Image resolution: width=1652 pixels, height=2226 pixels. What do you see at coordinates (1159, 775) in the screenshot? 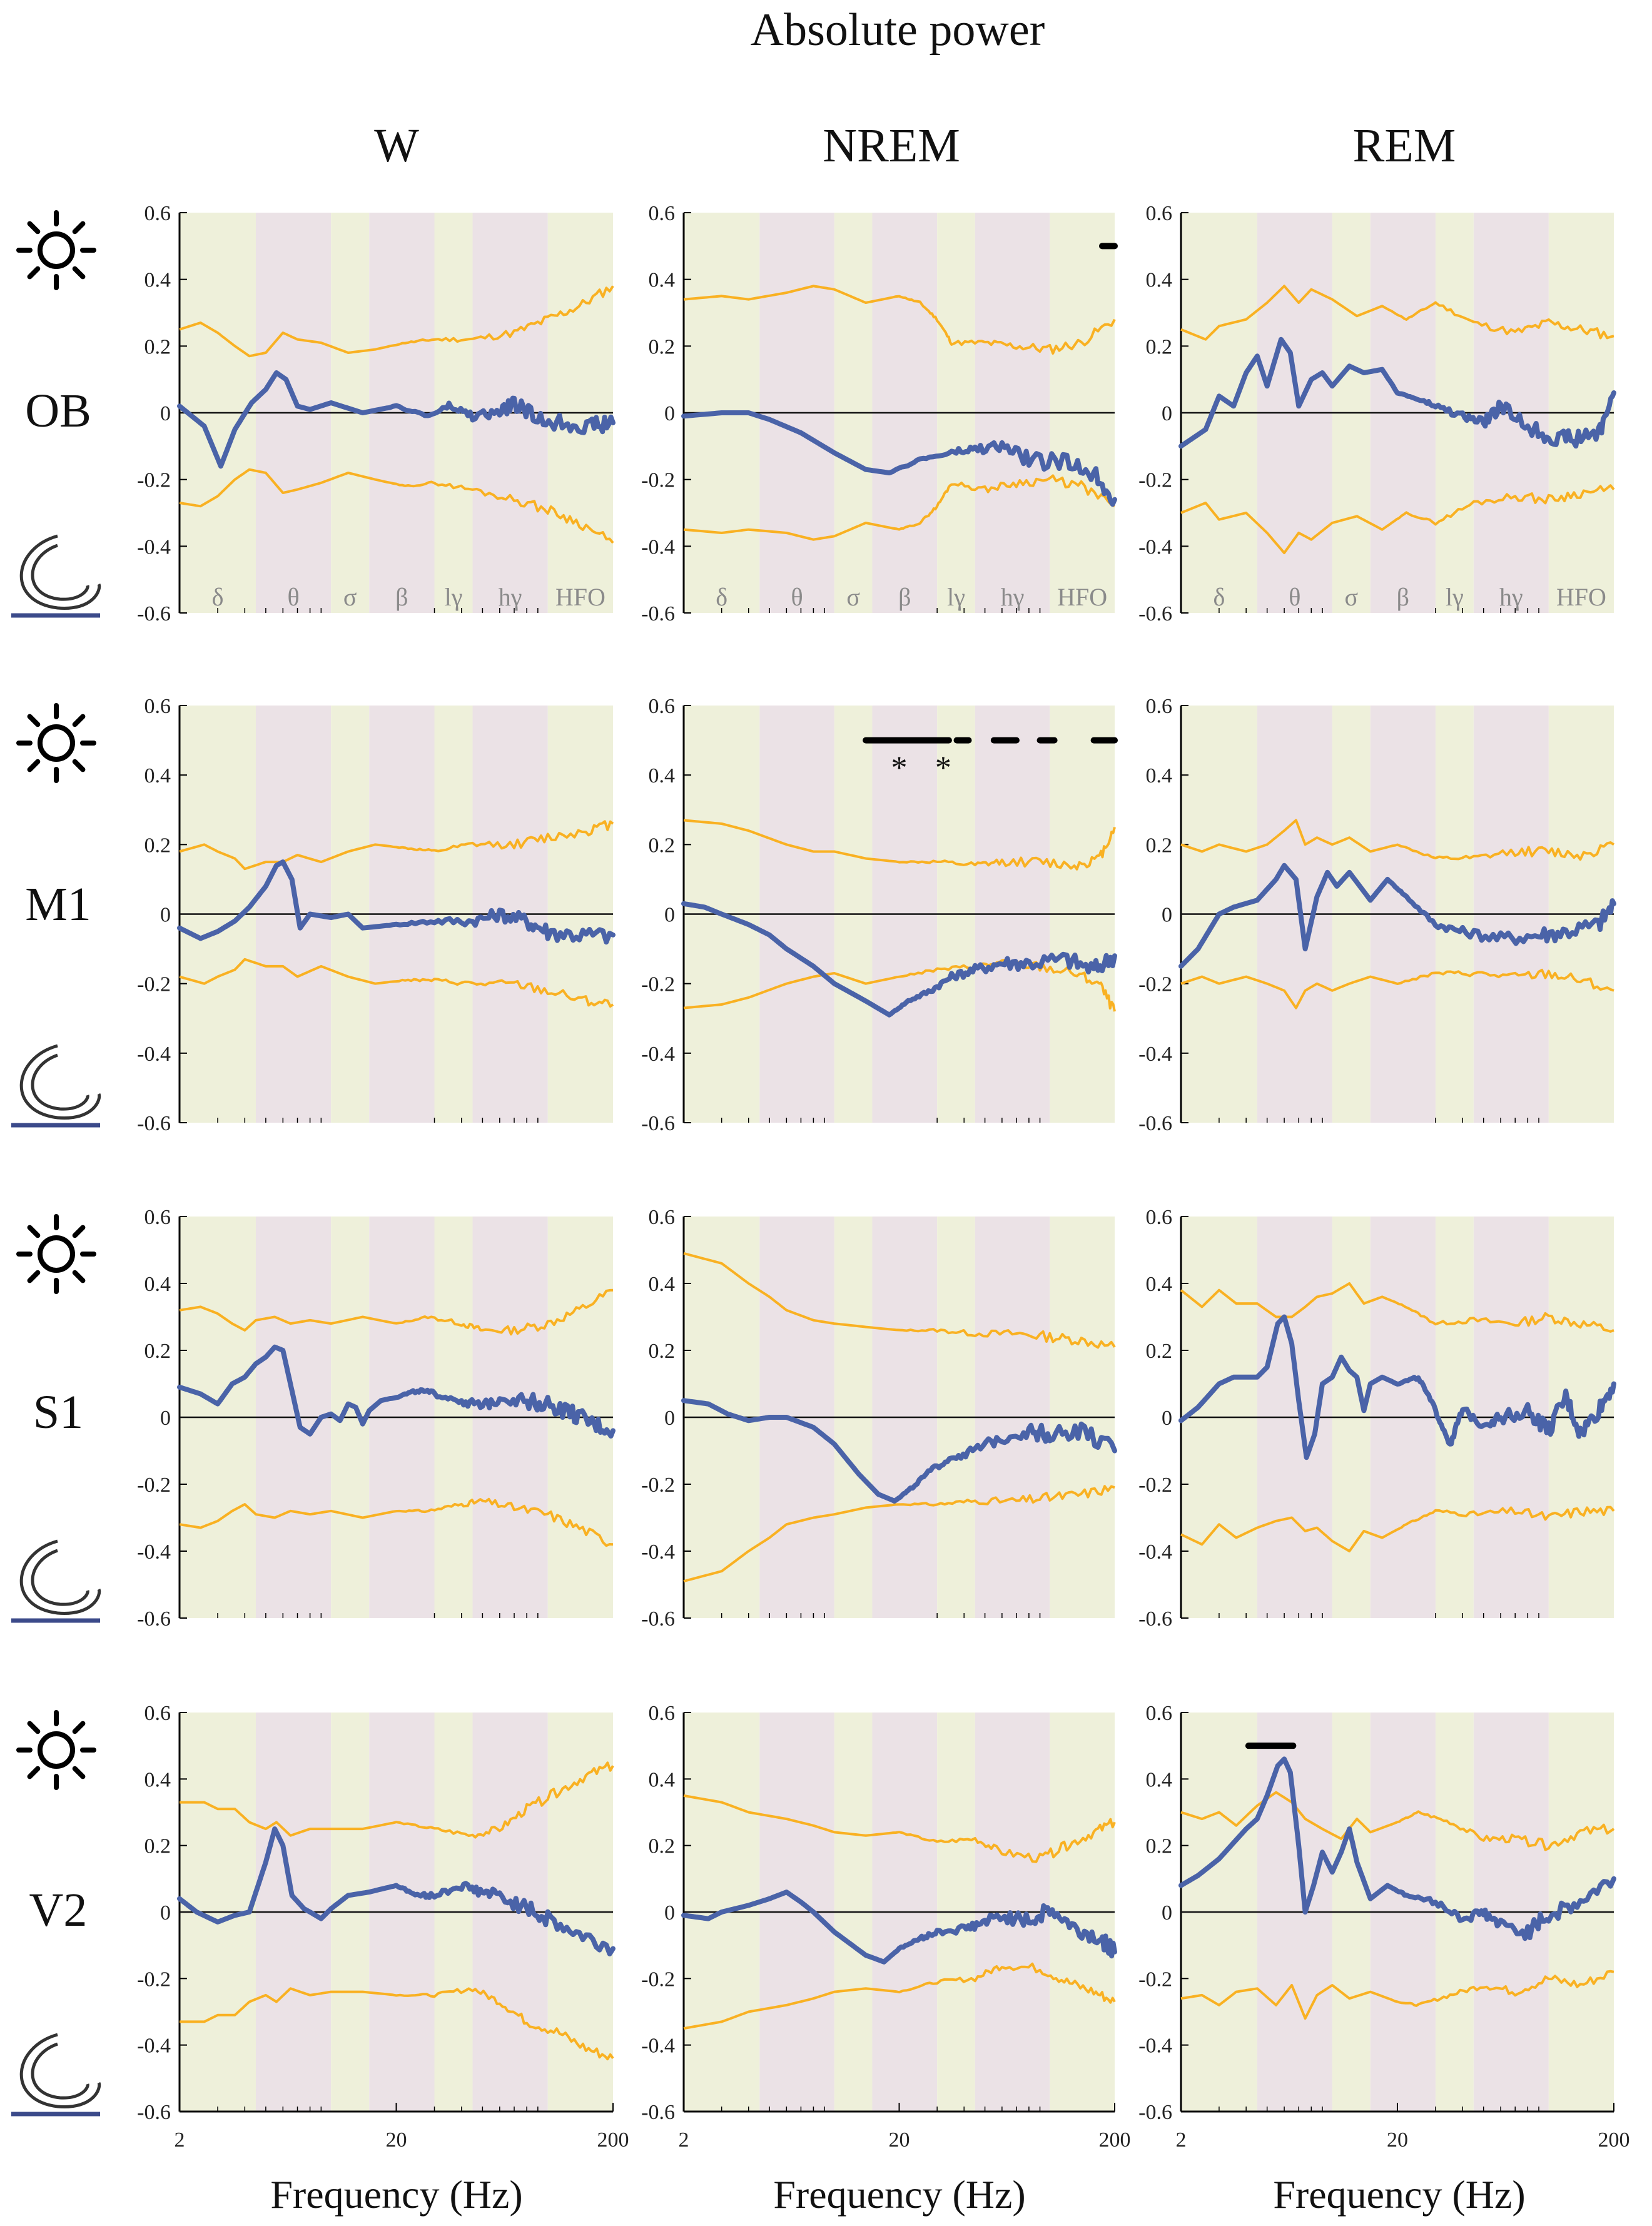
I see `y-tick-label-m1-rem: 0.4` at bounding box center [1159, 775].